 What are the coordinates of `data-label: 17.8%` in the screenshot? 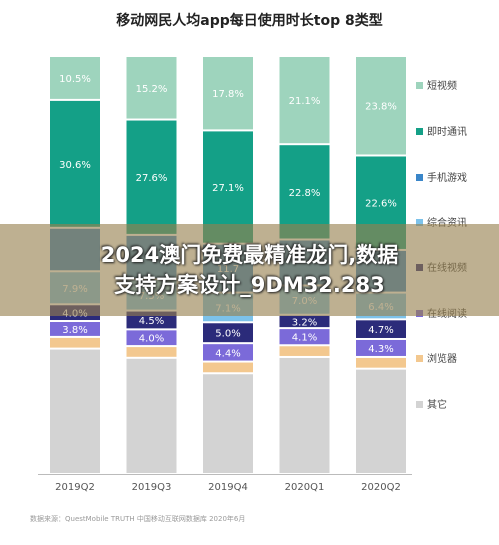 It's located at (228, 94).